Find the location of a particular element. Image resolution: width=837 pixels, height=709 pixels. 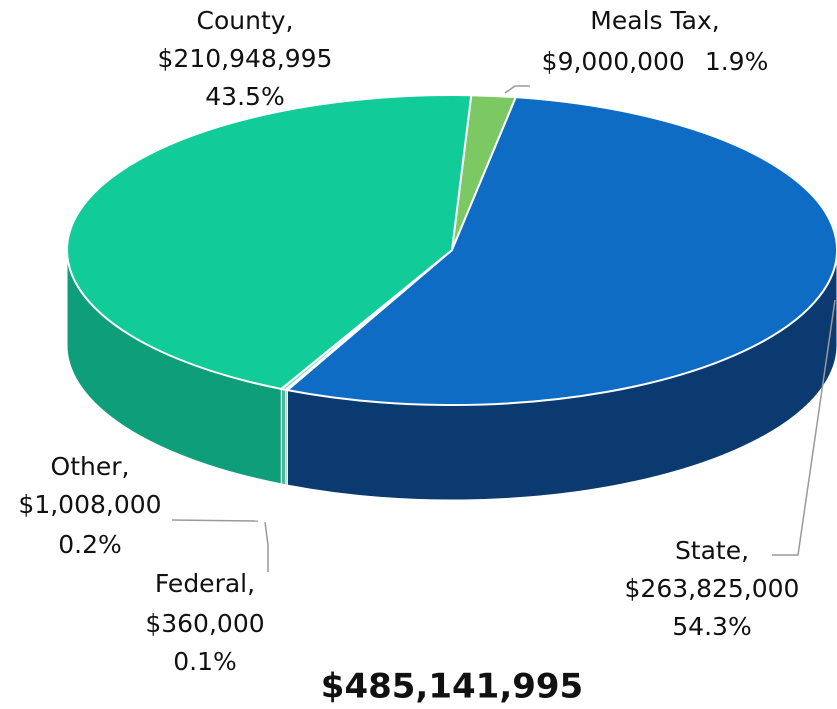

value-label: $1,008,000 is located at coordinates (89, 504).